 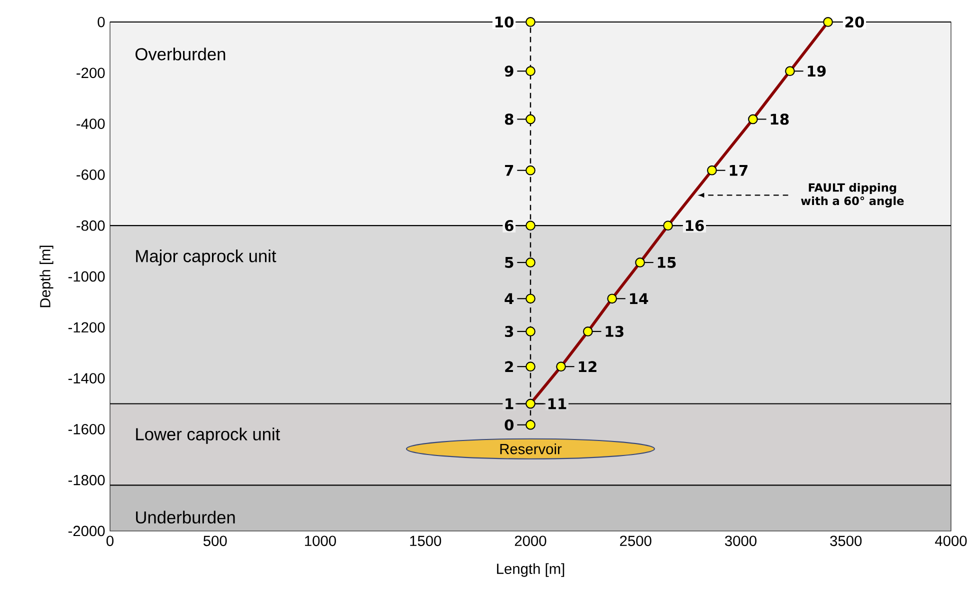 I want to click on y-axis-title: Depth [m], so click(x=47, y=277).